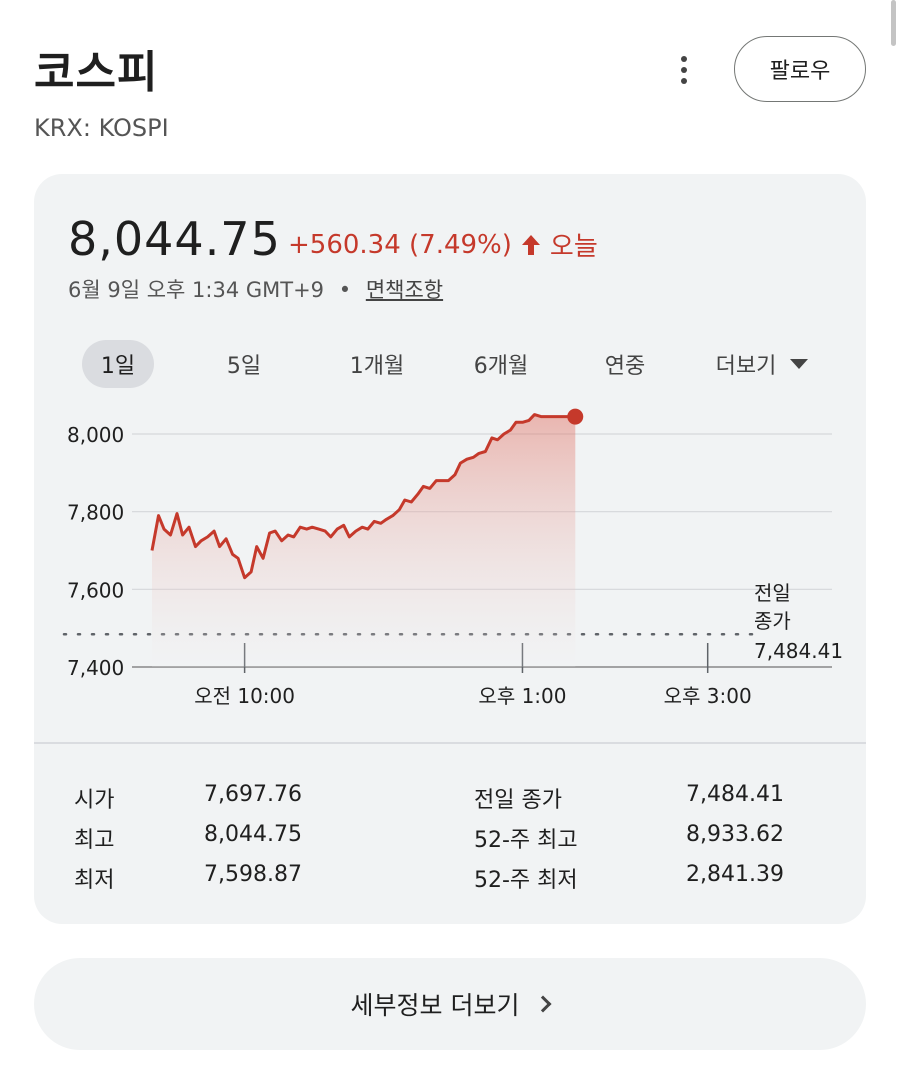 This screenshot has height=1082, width=900. I want to click on y-tick-label: 7,800, so click(95, 513).